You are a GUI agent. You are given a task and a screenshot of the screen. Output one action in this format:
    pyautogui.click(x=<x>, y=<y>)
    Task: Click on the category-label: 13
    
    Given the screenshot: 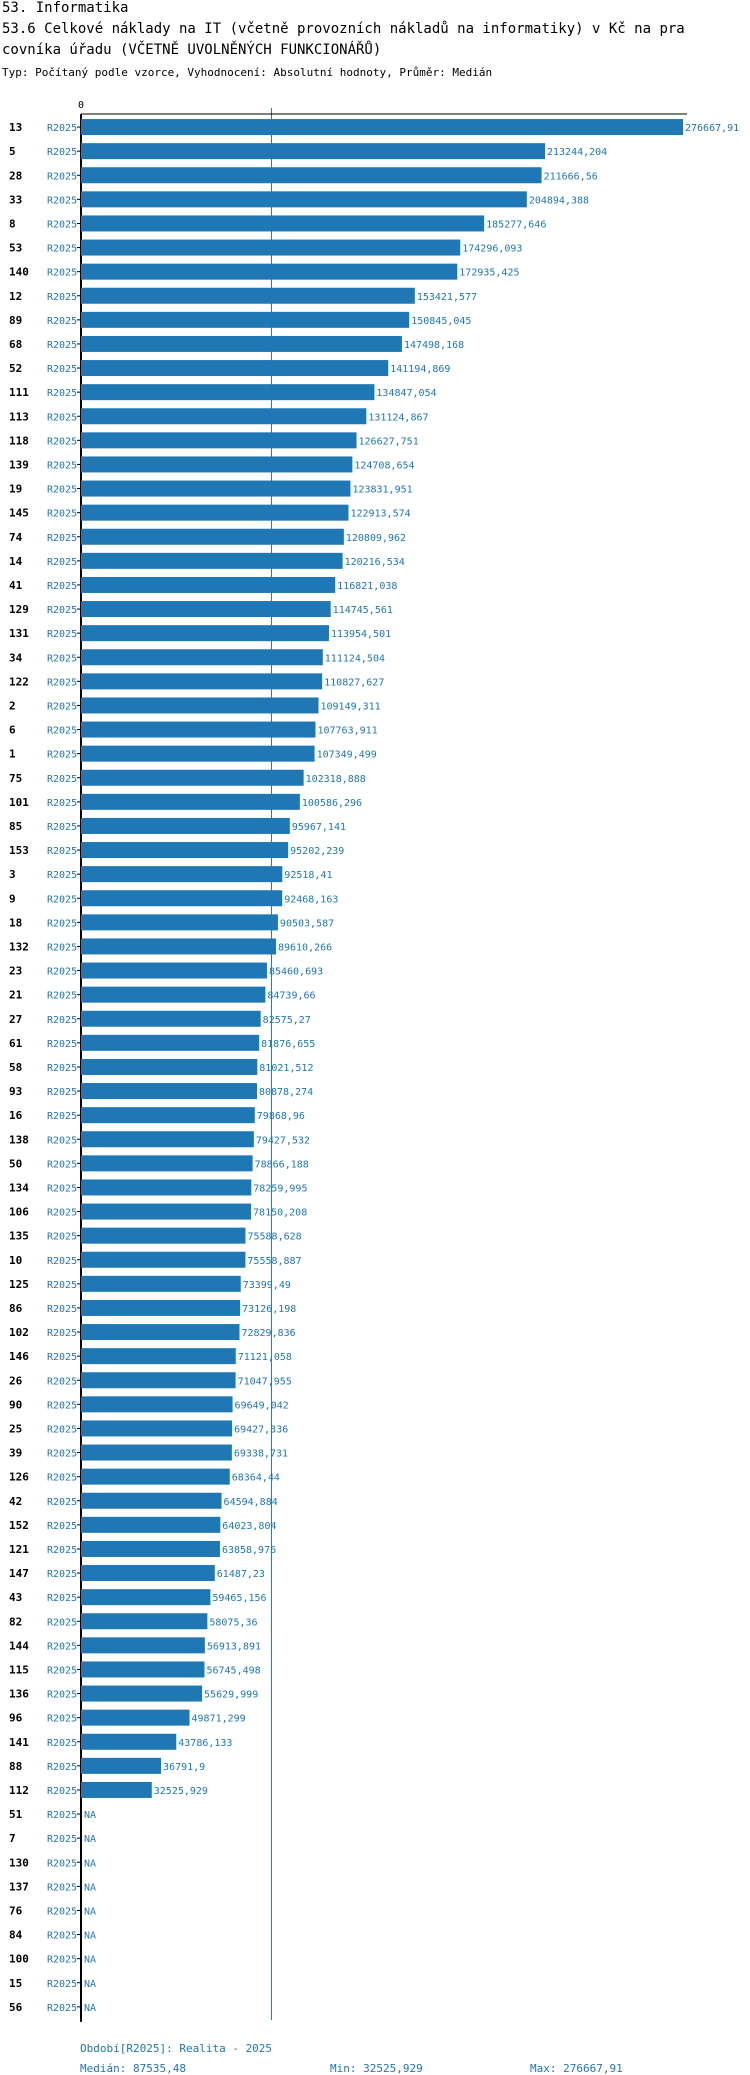 What is the action you would take?
    pyautogui.click(x=15, y=127)
    